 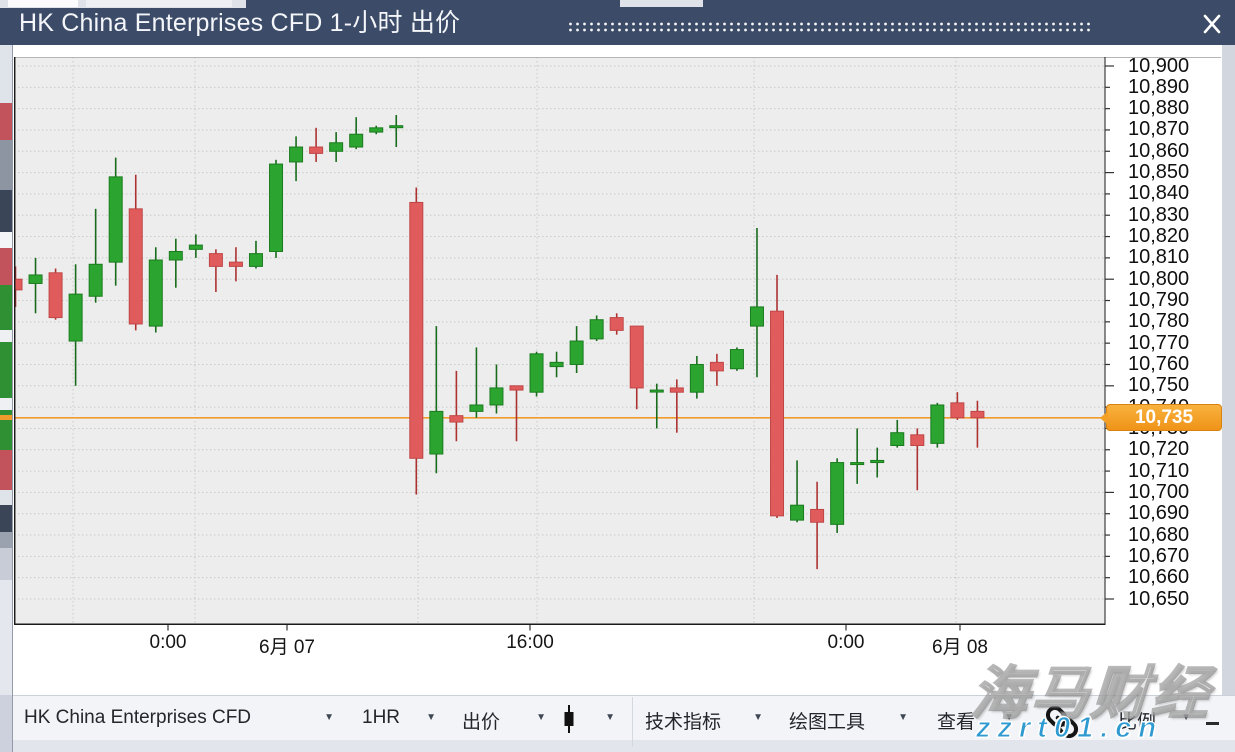 What do you see at coordinates (975, 721) in the screenshot?
I see `view-dropdown: 查看 ▼` at bounding box center [975, 721].